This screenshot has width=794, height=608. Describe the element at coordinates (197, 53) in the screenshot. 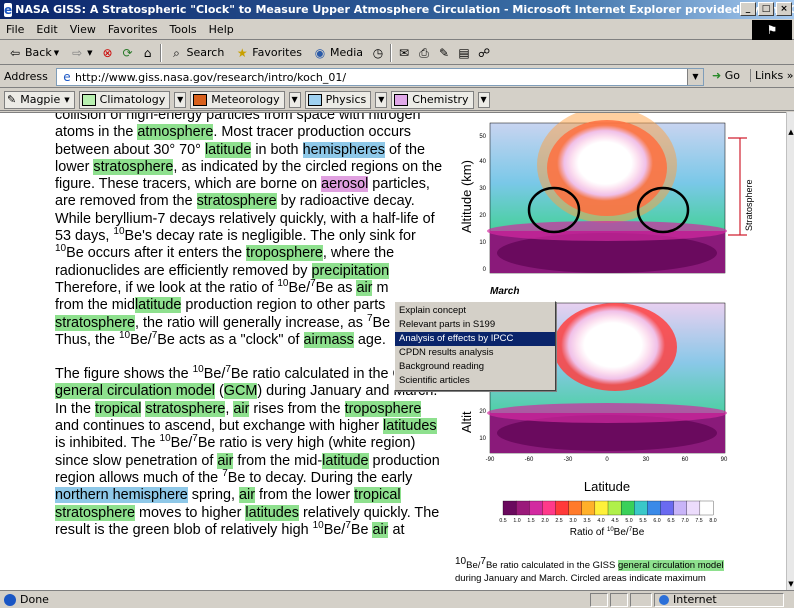

I see `search-button: ⌕ Search` at that location.